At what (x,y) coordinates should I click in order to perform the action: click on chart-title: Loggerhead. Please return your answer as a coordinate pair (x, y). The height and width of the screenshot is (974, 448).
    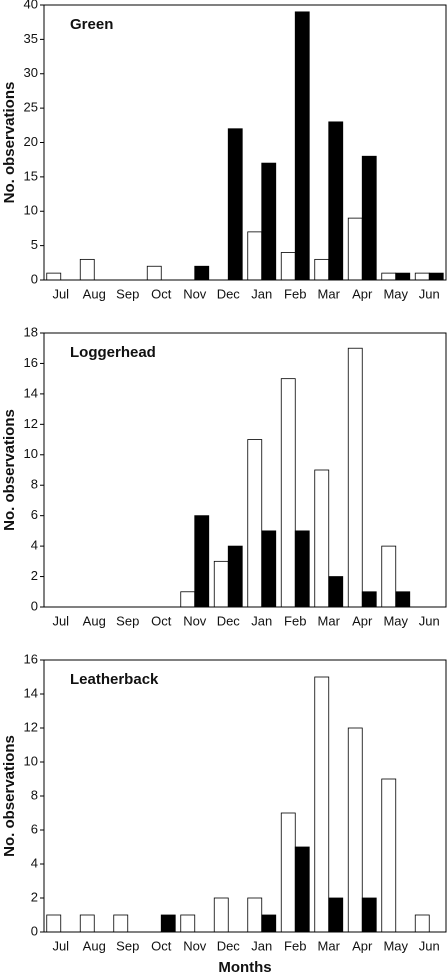
    Looking at the image, I should click on (113, 352).